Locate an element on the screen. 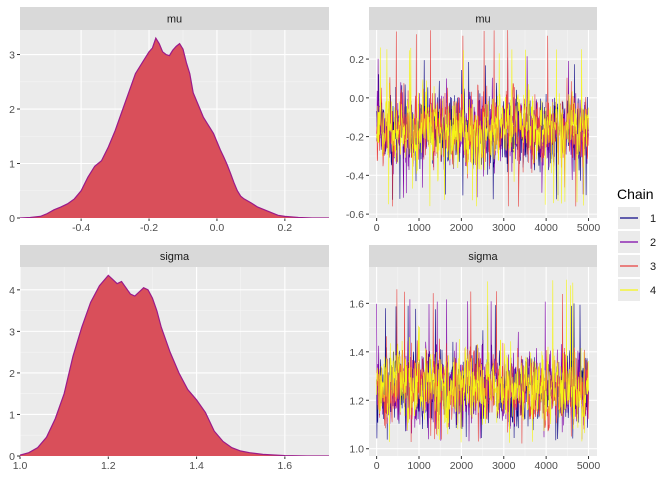 Image resolution: width=672 pixels, height=480 pixels. legend-label-chain-4: 4 is located at coordinates (653, 291).